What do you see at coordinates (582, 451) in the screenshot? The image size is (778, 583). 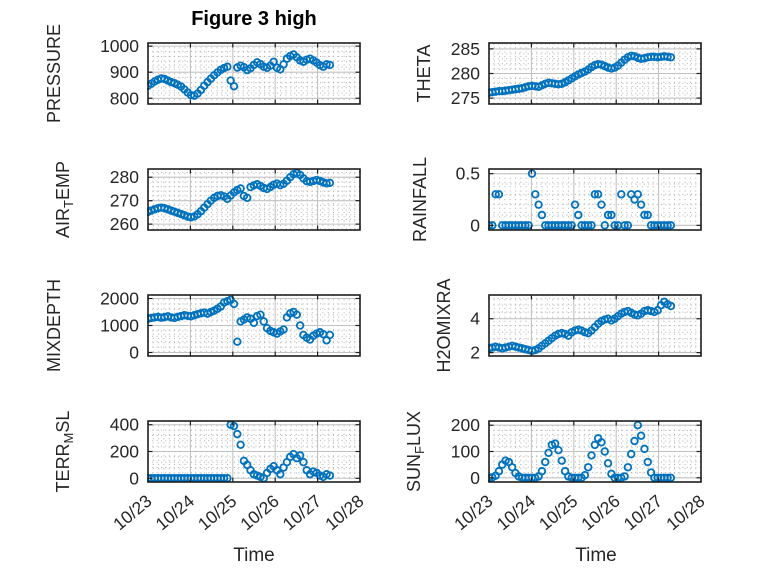 I see `scatter-series-sun-flux` at bounding box center [582, 451].